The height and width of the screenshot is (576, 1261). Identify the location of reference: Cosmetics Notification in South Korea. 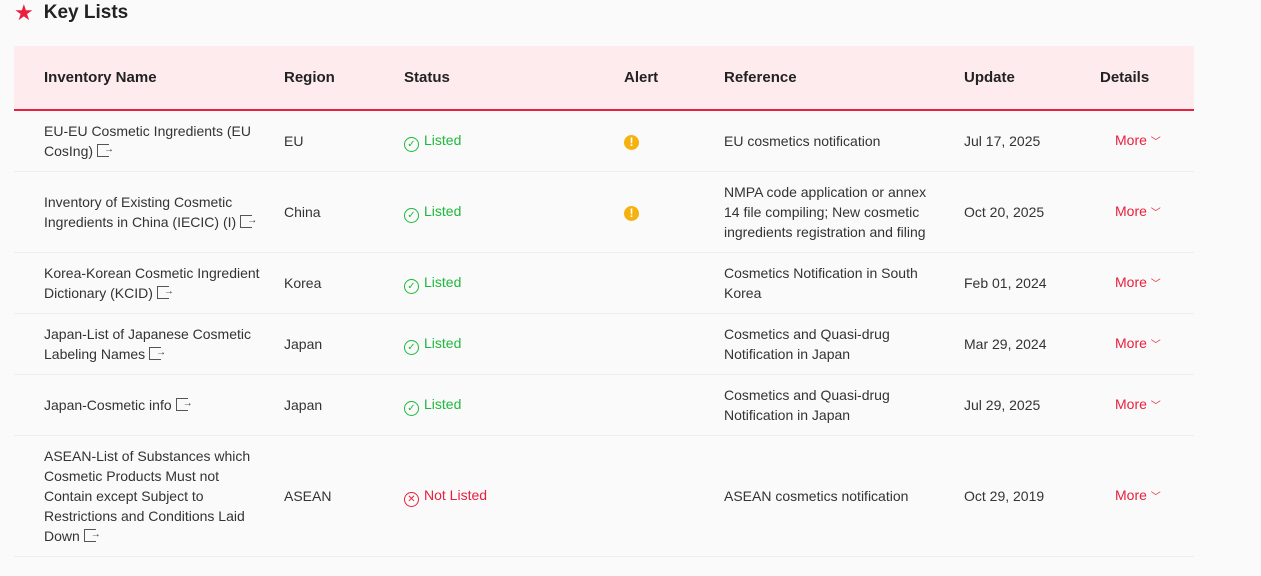
(834, 283).